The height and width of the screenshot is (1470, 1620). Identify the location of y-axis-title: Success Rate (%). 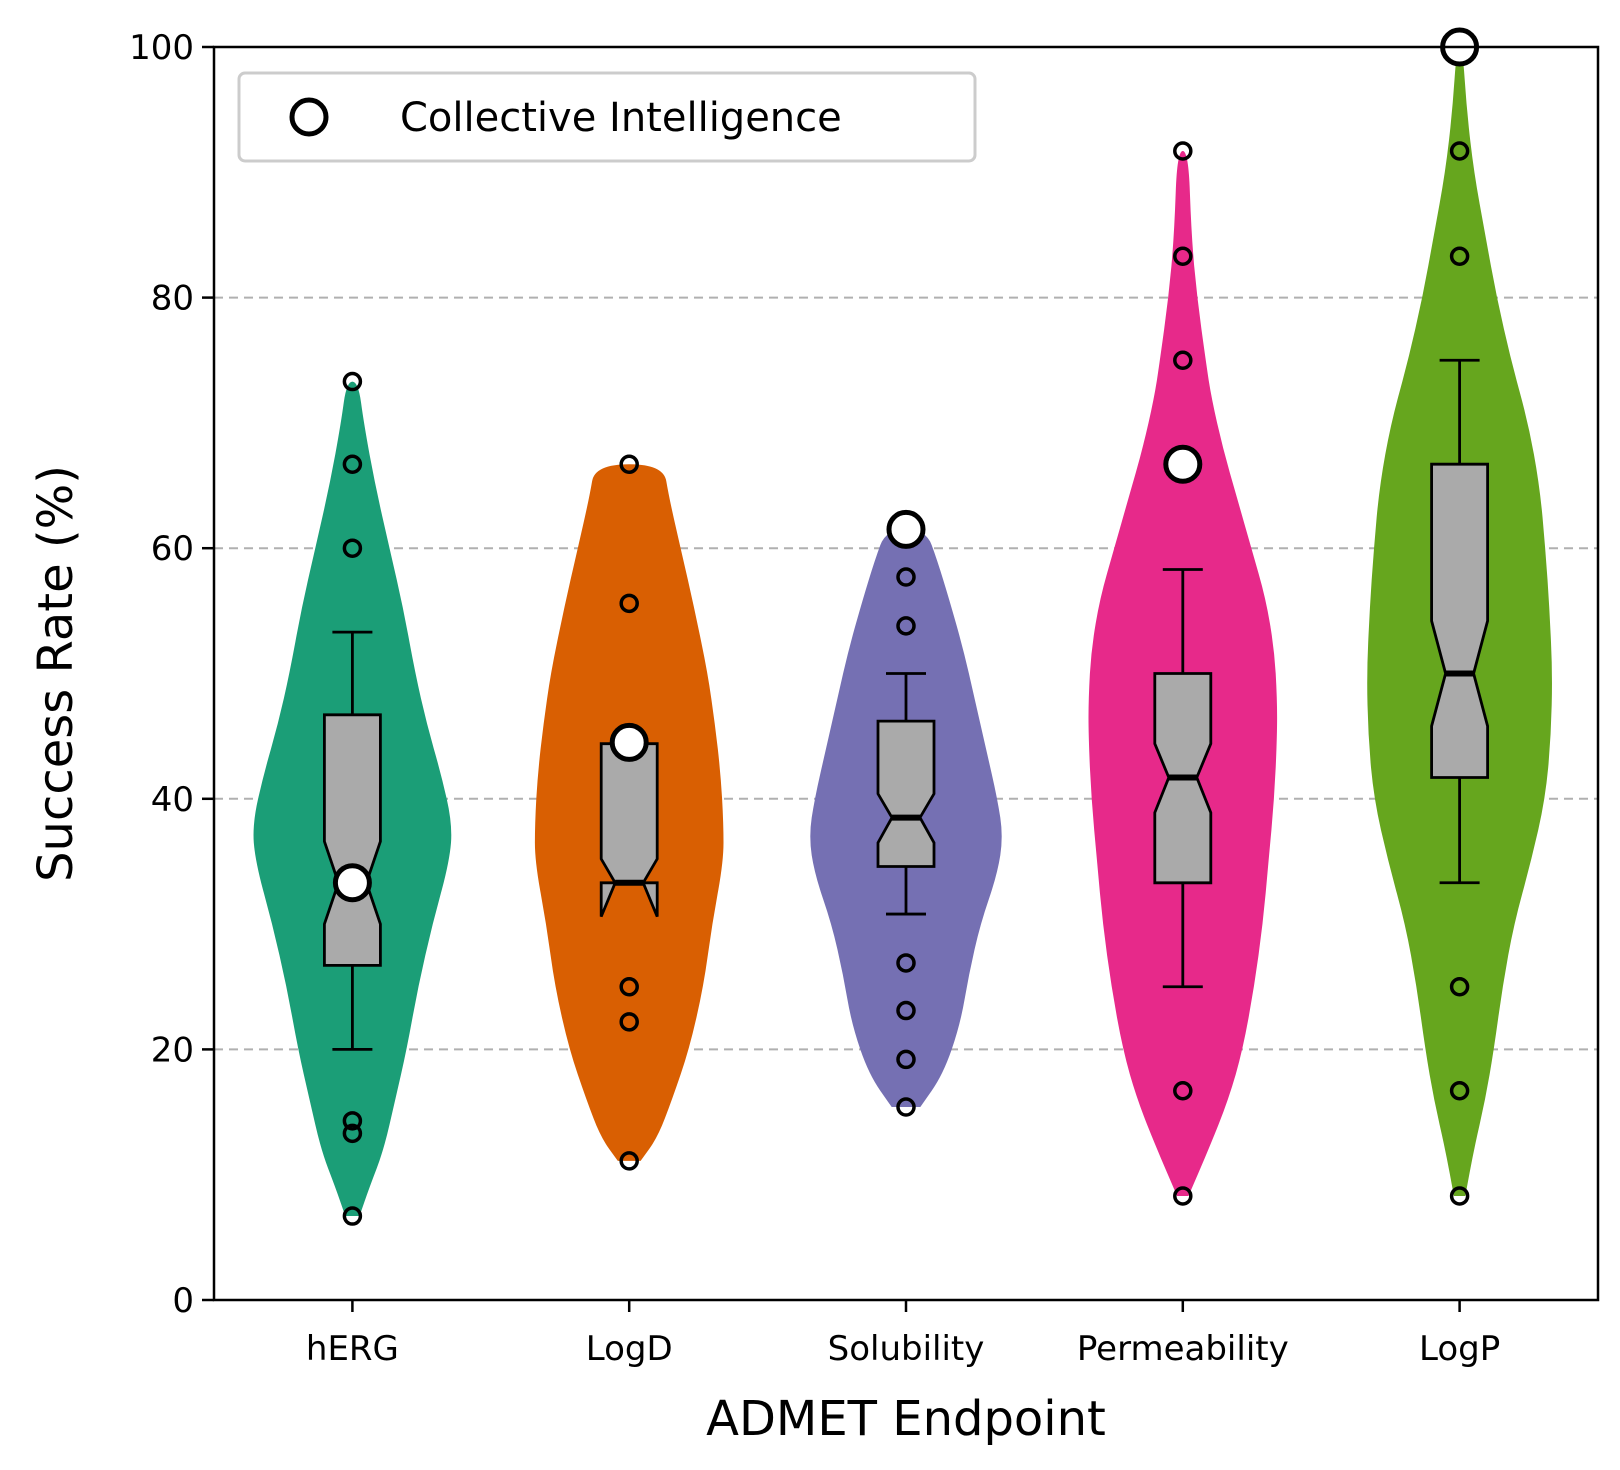
(56, 673).